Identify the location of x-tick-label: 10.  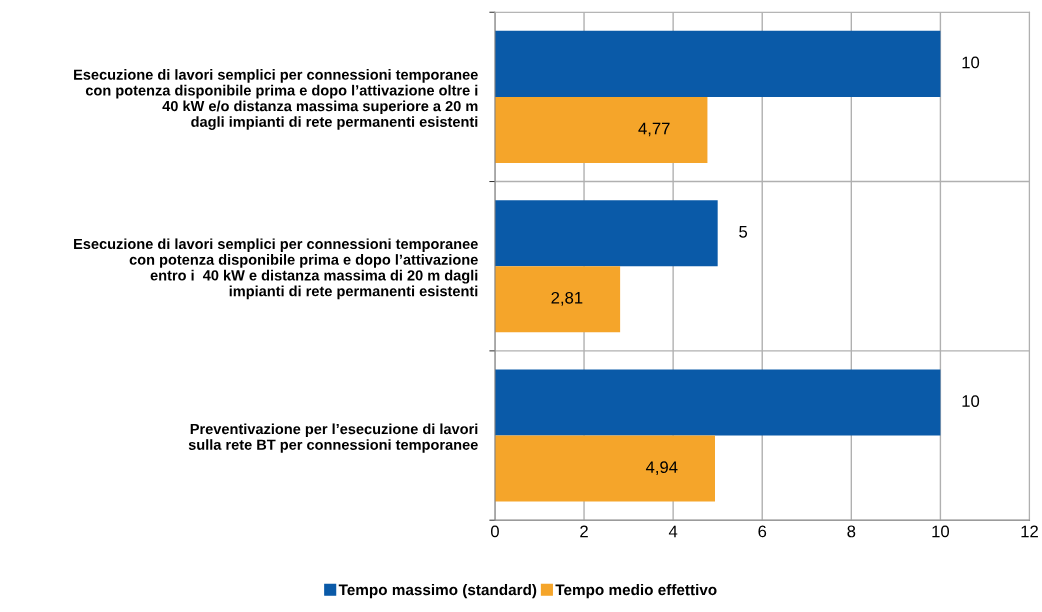
(941, 531).